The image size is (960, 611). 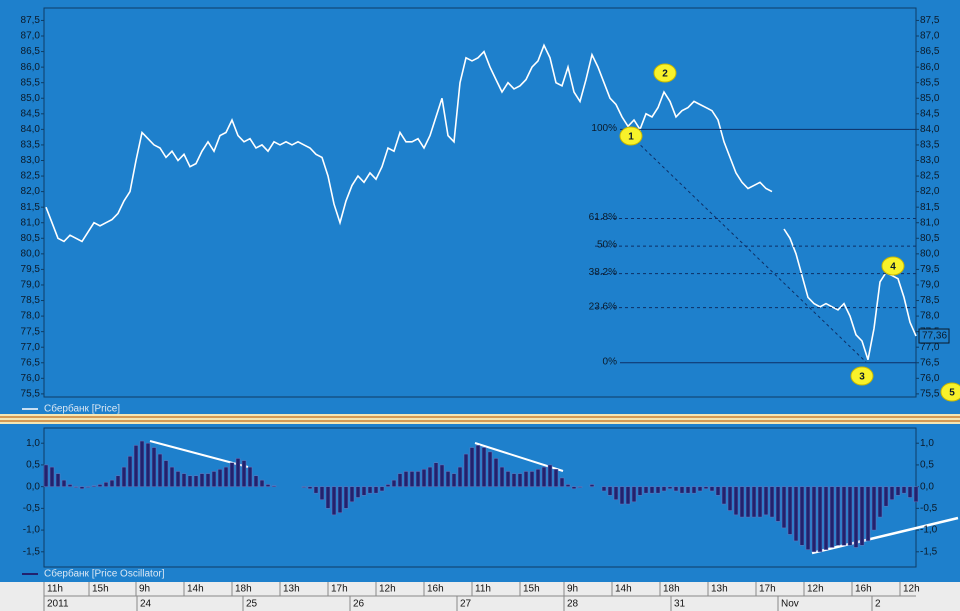 What do you see at coordinates (32, 530) in the screenshot?
I see `y-tick-label: -1,0` at bounding box center [32, 530].